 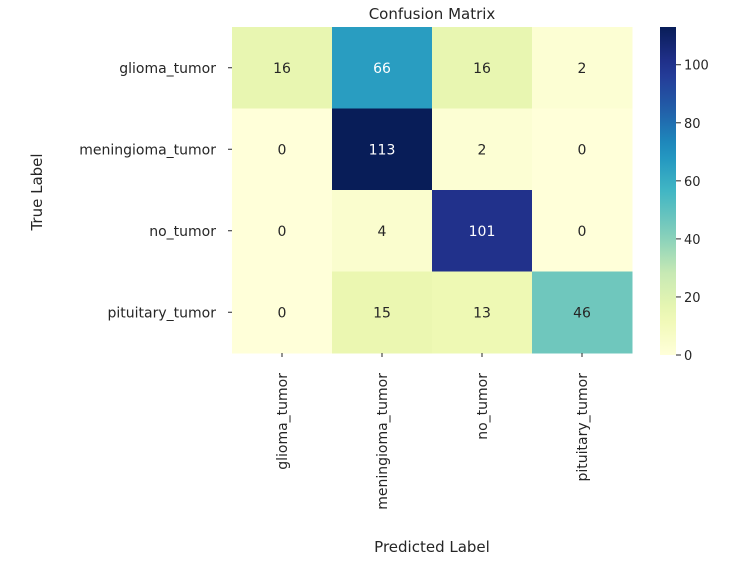 I want to click on cell-value-label: 46, so click(x=582, y=313).